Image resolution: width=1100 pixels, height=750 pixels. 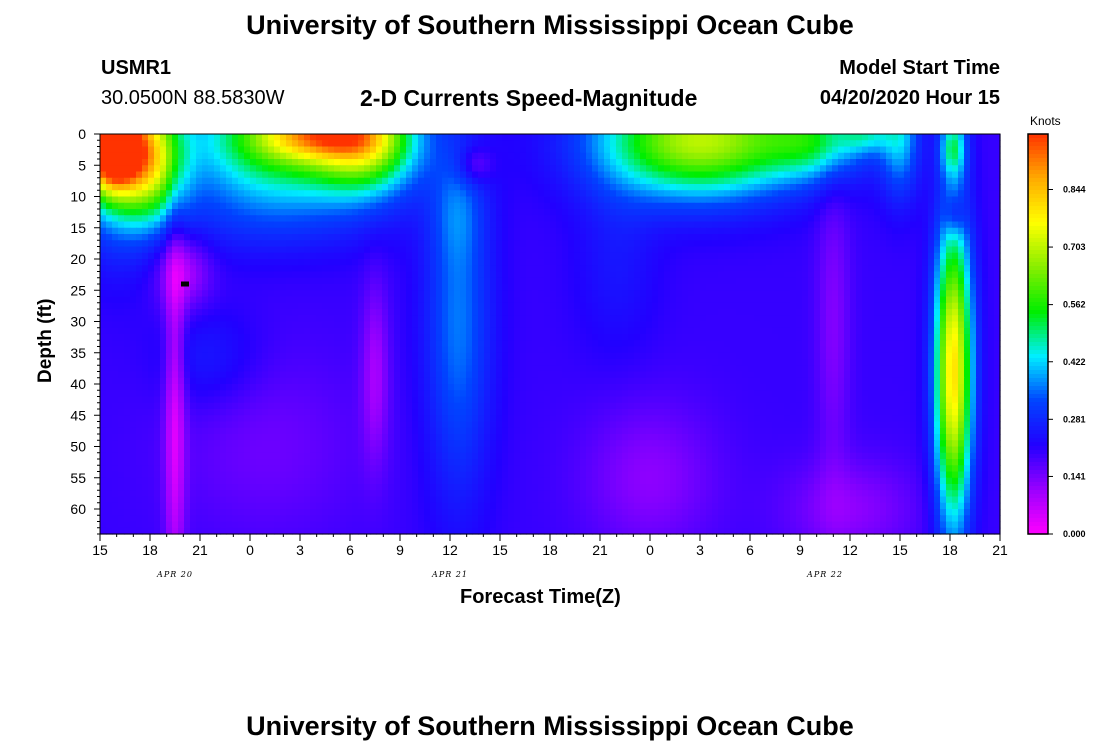 What do you see at coordinates (136, 68) in the screenshot?
I see `station-id: USMR1` at bounding box center [136, 68].